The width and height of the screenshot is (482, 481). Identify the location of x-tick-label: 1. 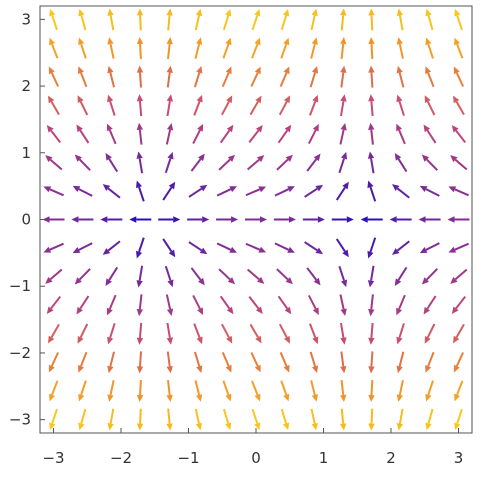
(324, 458).